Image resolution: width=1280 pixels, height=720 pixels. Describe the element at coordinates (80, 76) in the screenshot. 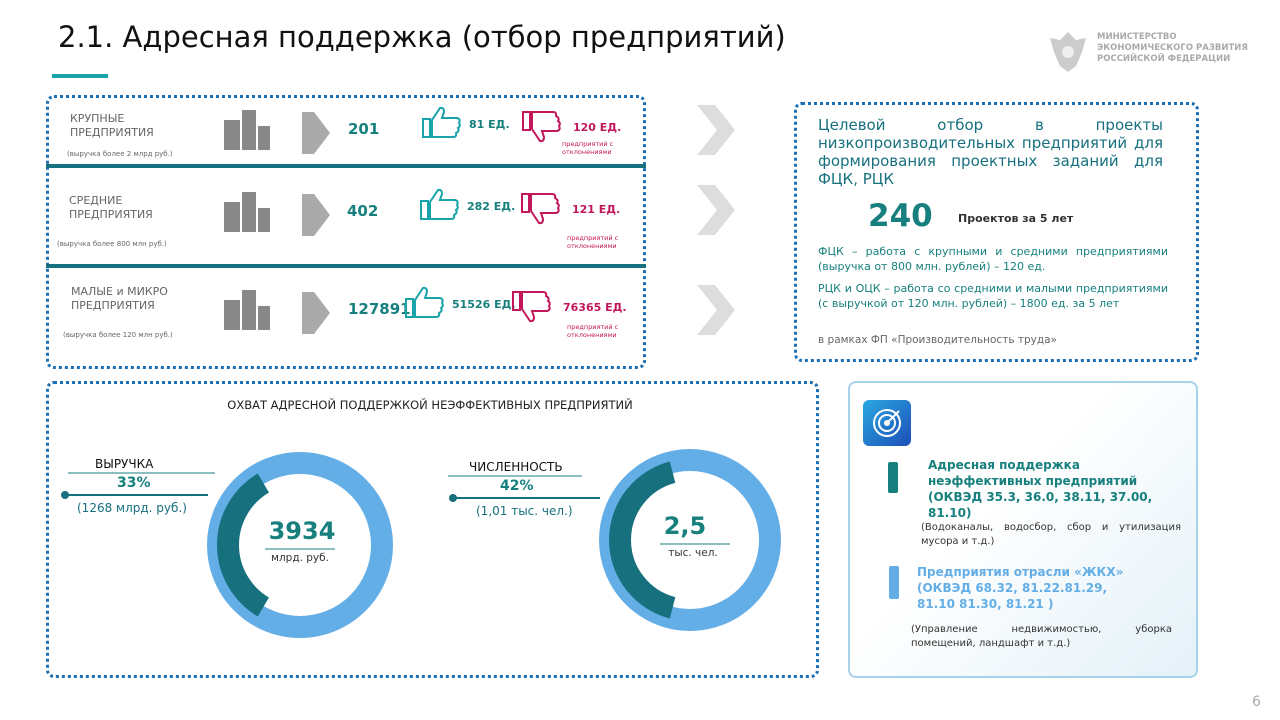

I see `title-underline` at that location.